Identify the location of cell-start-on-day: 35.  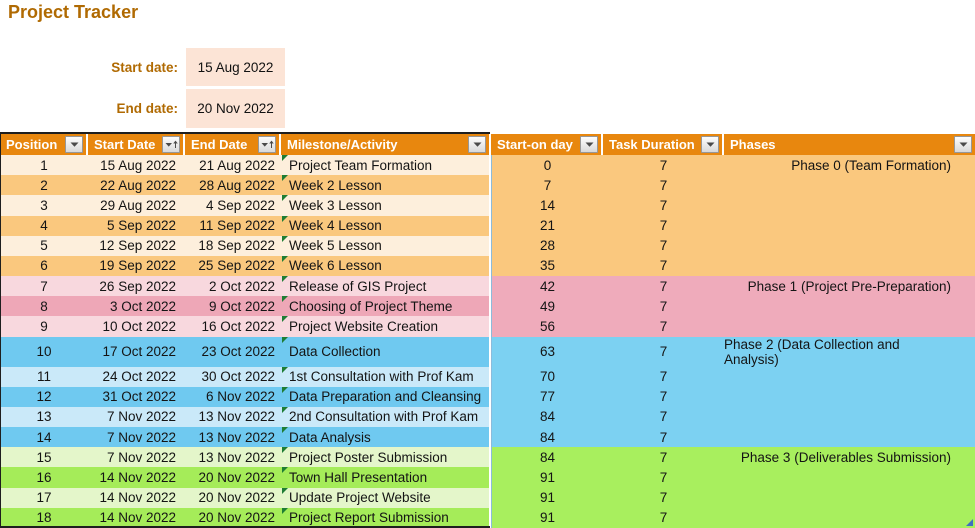
(547, 266).